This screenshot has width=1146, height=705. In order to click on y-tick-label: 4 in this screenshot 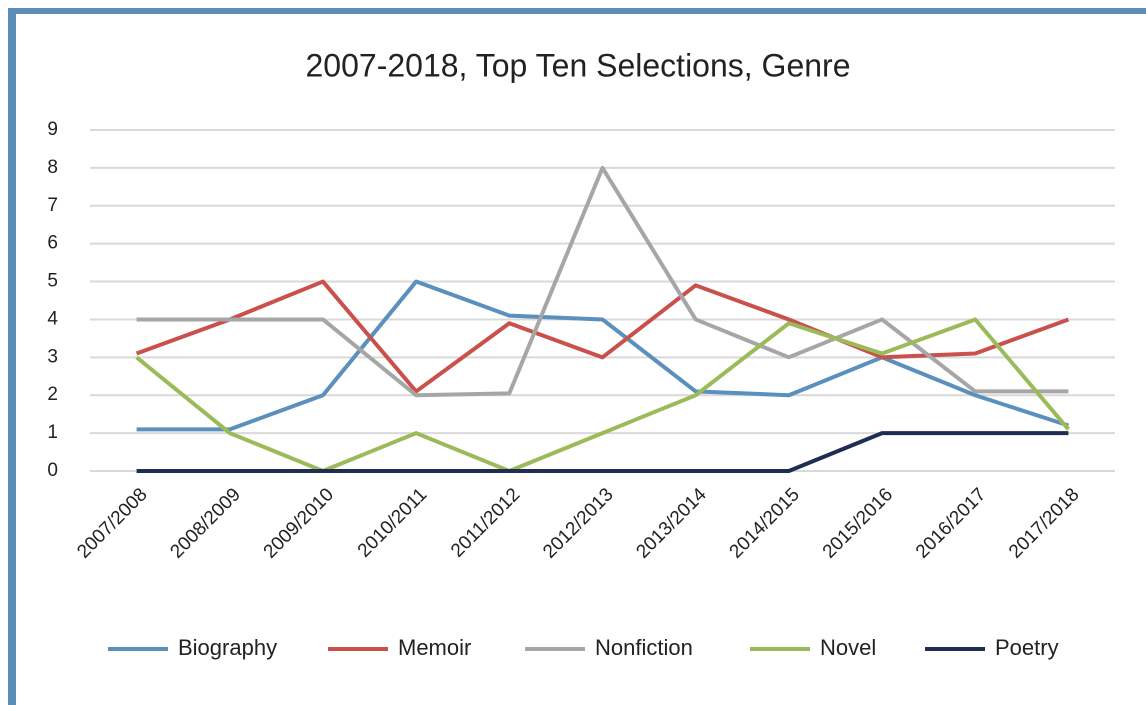, I will do `click(52, 318)`.